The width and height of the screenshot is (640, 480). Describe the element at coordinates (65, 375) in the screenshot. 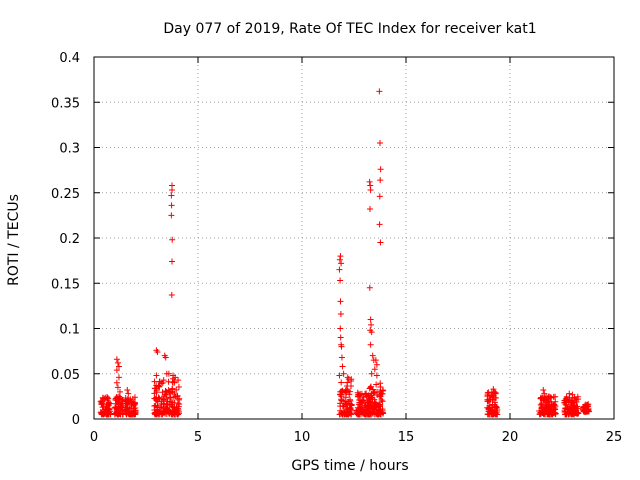

I see `y-tick-label: 0.05` at that location.